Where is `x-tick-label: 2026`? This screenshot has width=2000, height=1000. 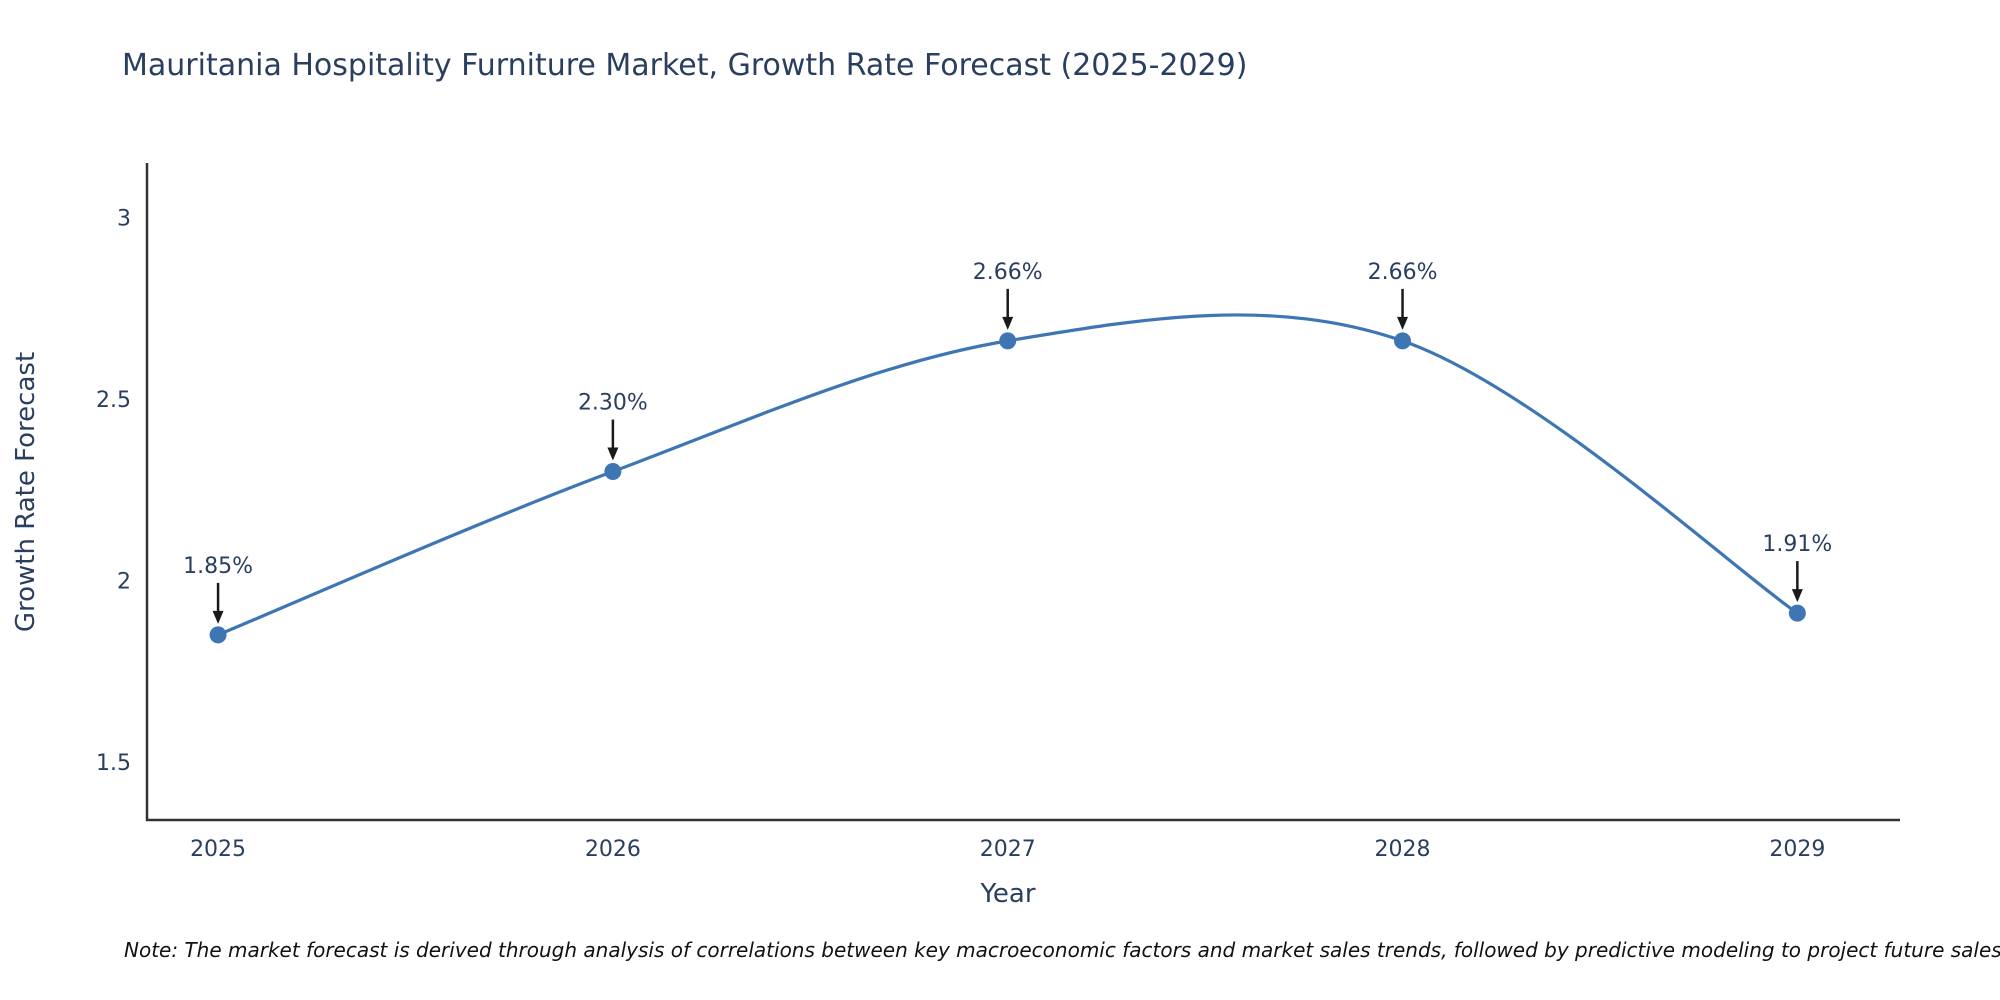 x-tick-label: 2026 is located at coordinates (613, 849).